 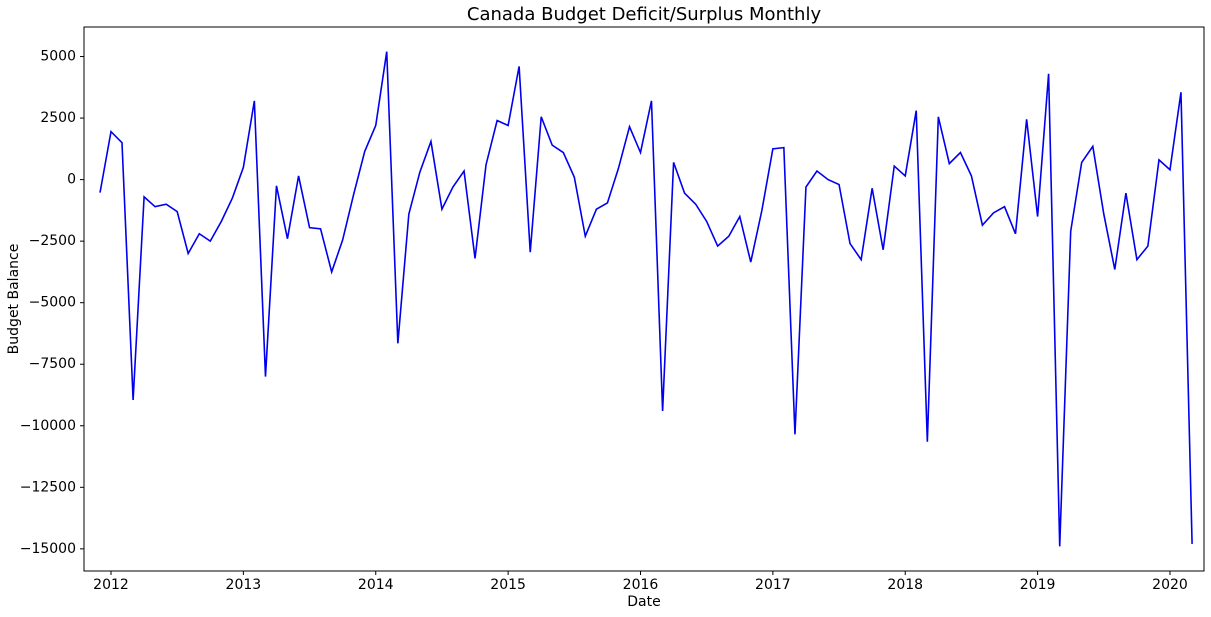 What do you see at coordinates (52, 241) in the screenshot?
I see `y-tick-label: −2500` at bounding box center [52, 241].